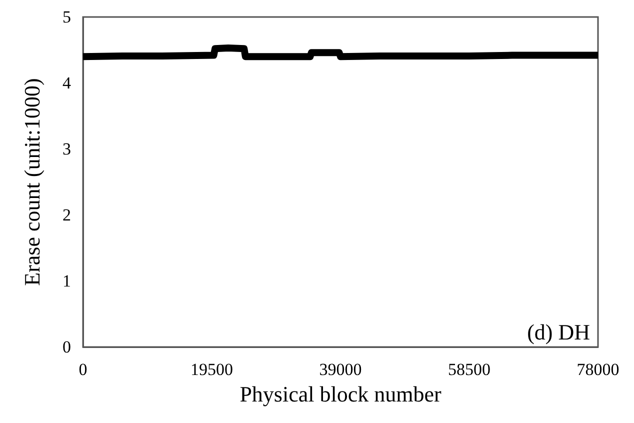 The width and height of the screenshot is (634, 423). I want to click on x-tick-label: 0, so click(83, 369).